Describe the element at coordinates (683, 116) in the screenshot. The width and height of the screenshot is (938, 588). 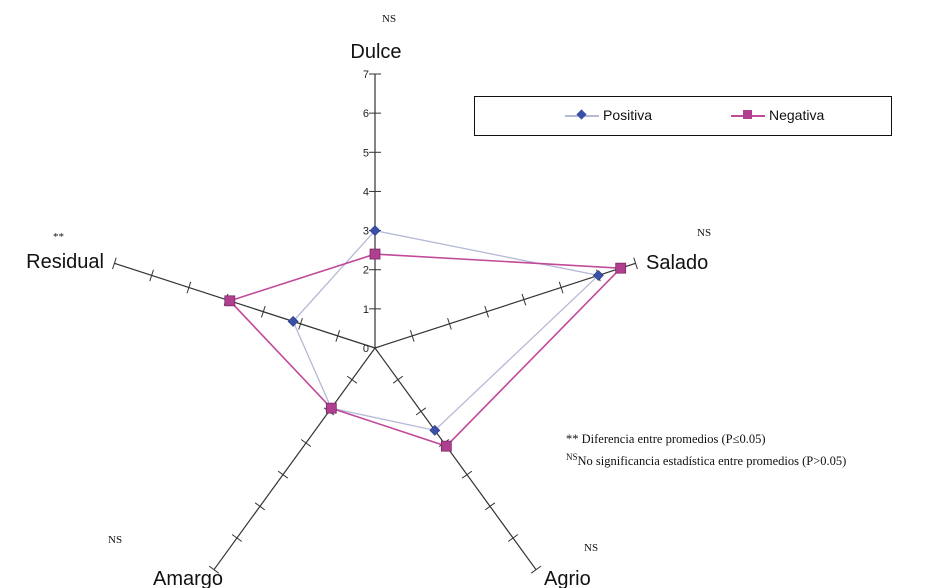
I see `legend: Positiva Negativa` at that location.